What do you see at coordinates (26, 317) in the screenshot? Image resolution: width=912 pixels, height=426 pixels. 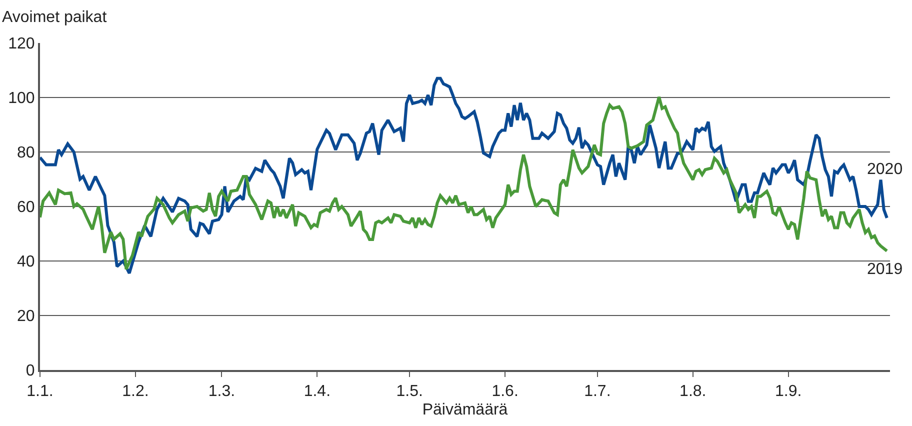 I see `y-tick-label: 20` at bounding box center [26, 317].